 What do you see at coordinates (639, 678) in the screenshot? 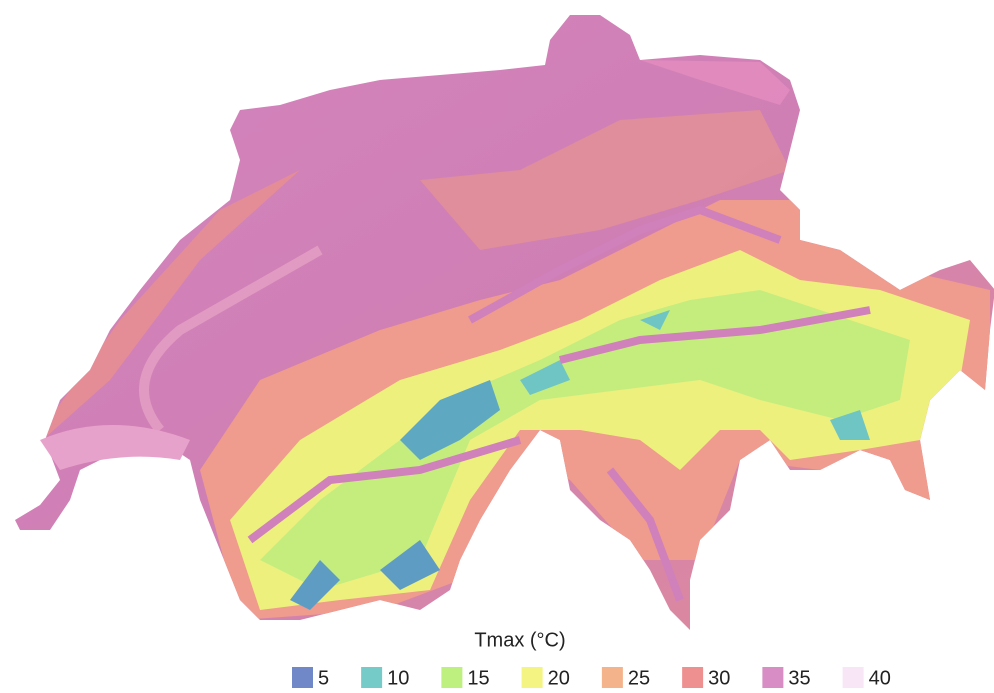
I see `legend-label: 25` at bounding box center [639, 678].